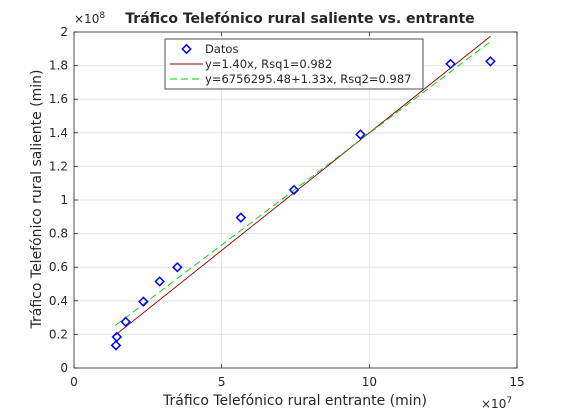  Describe the element at coordinates (74, 382) in the screenshot. I see `x-tick-label: 0` at that location.